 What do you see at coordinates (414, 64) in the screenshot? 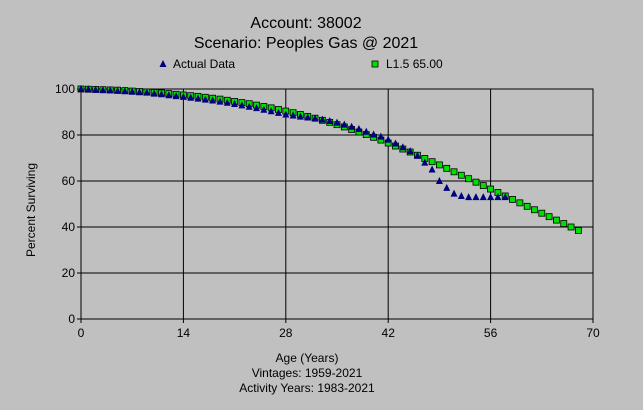
I see `legend-label-fitted: L1.5 65.00` at bounding box center [414, 64].